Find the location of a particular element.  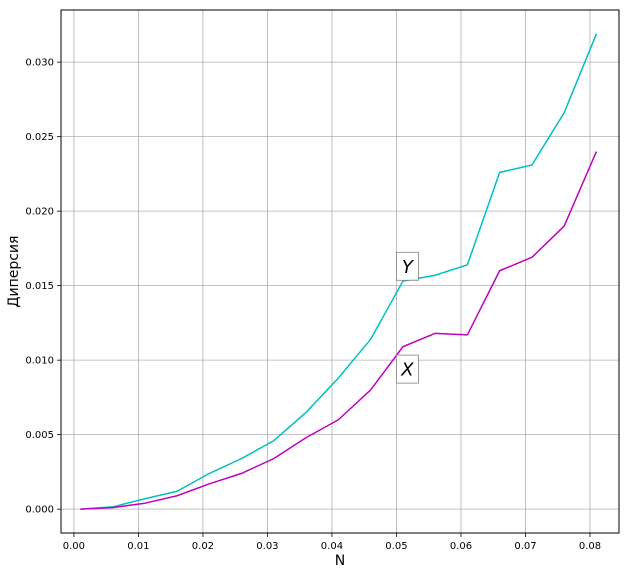

x-axis: 0.00 0.01 0.02 0.03 0.04 0.05 0.06 0.07 0.08 is located at coordinates (332, 542).